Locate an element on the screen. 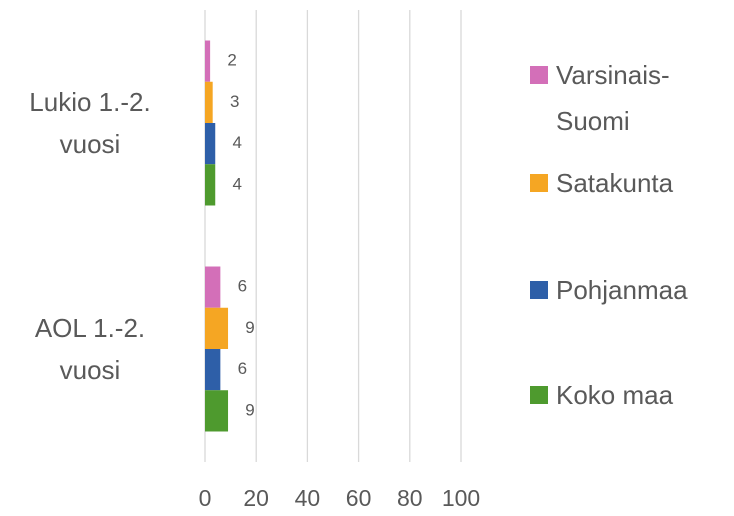 The image size is (734, 516). x-tick-label: 0 is located at coordinates (205, 498).